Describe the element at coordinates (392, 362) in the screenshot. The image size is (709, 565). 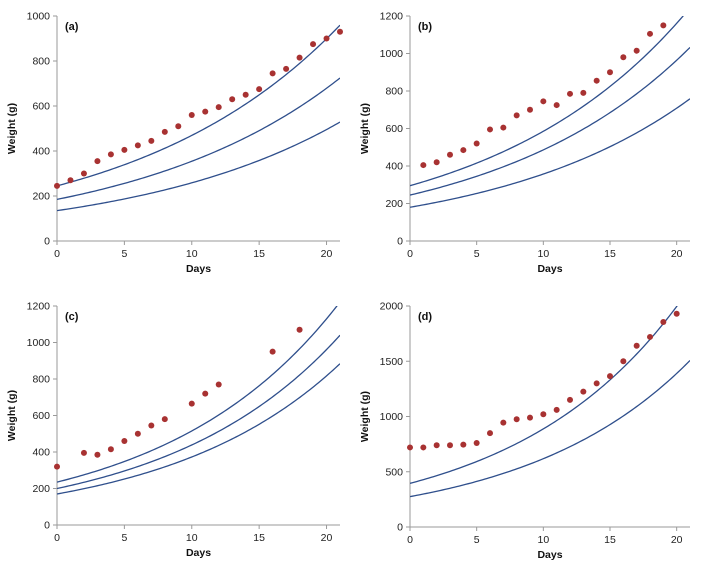
I see `y-tick-label: 1500` at that location.